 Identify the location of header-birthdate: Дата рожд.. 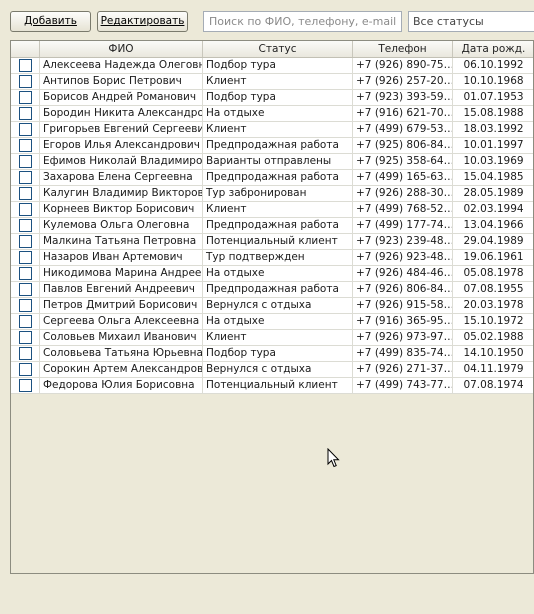
(493, 49).